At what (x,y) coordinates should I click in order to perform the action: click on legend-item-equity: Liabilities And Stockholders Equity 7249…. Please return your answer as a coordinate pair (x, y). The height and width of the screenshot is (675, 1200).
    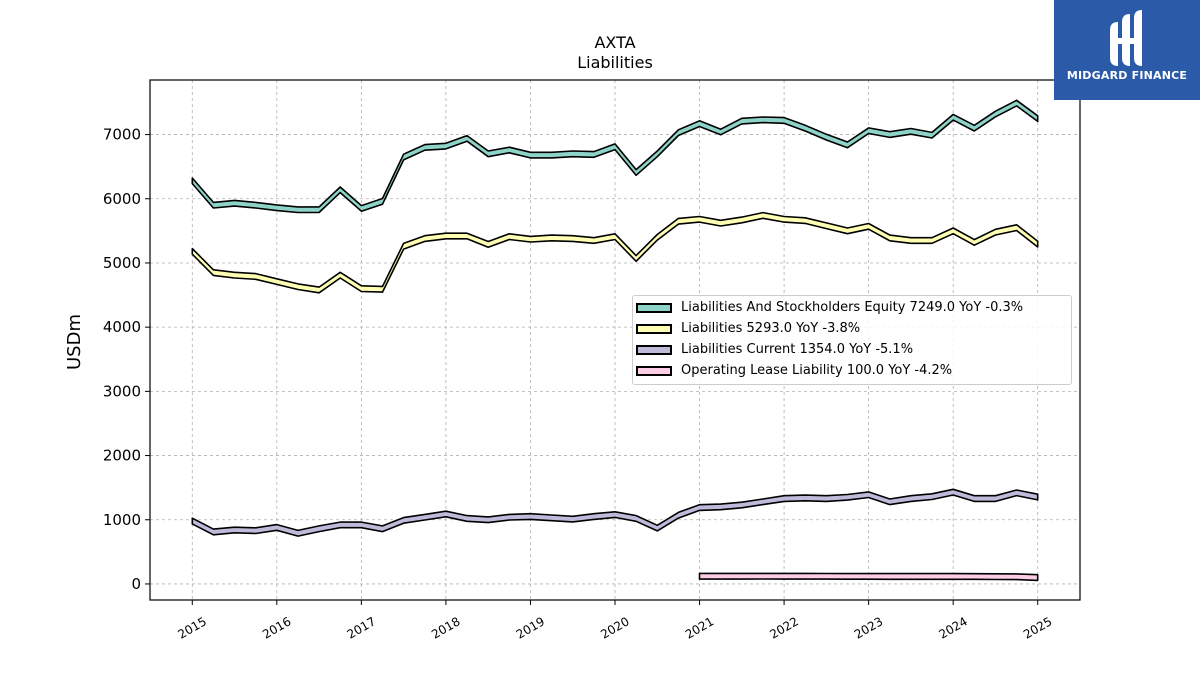
    Looking at the image, I should click on (852, 309).